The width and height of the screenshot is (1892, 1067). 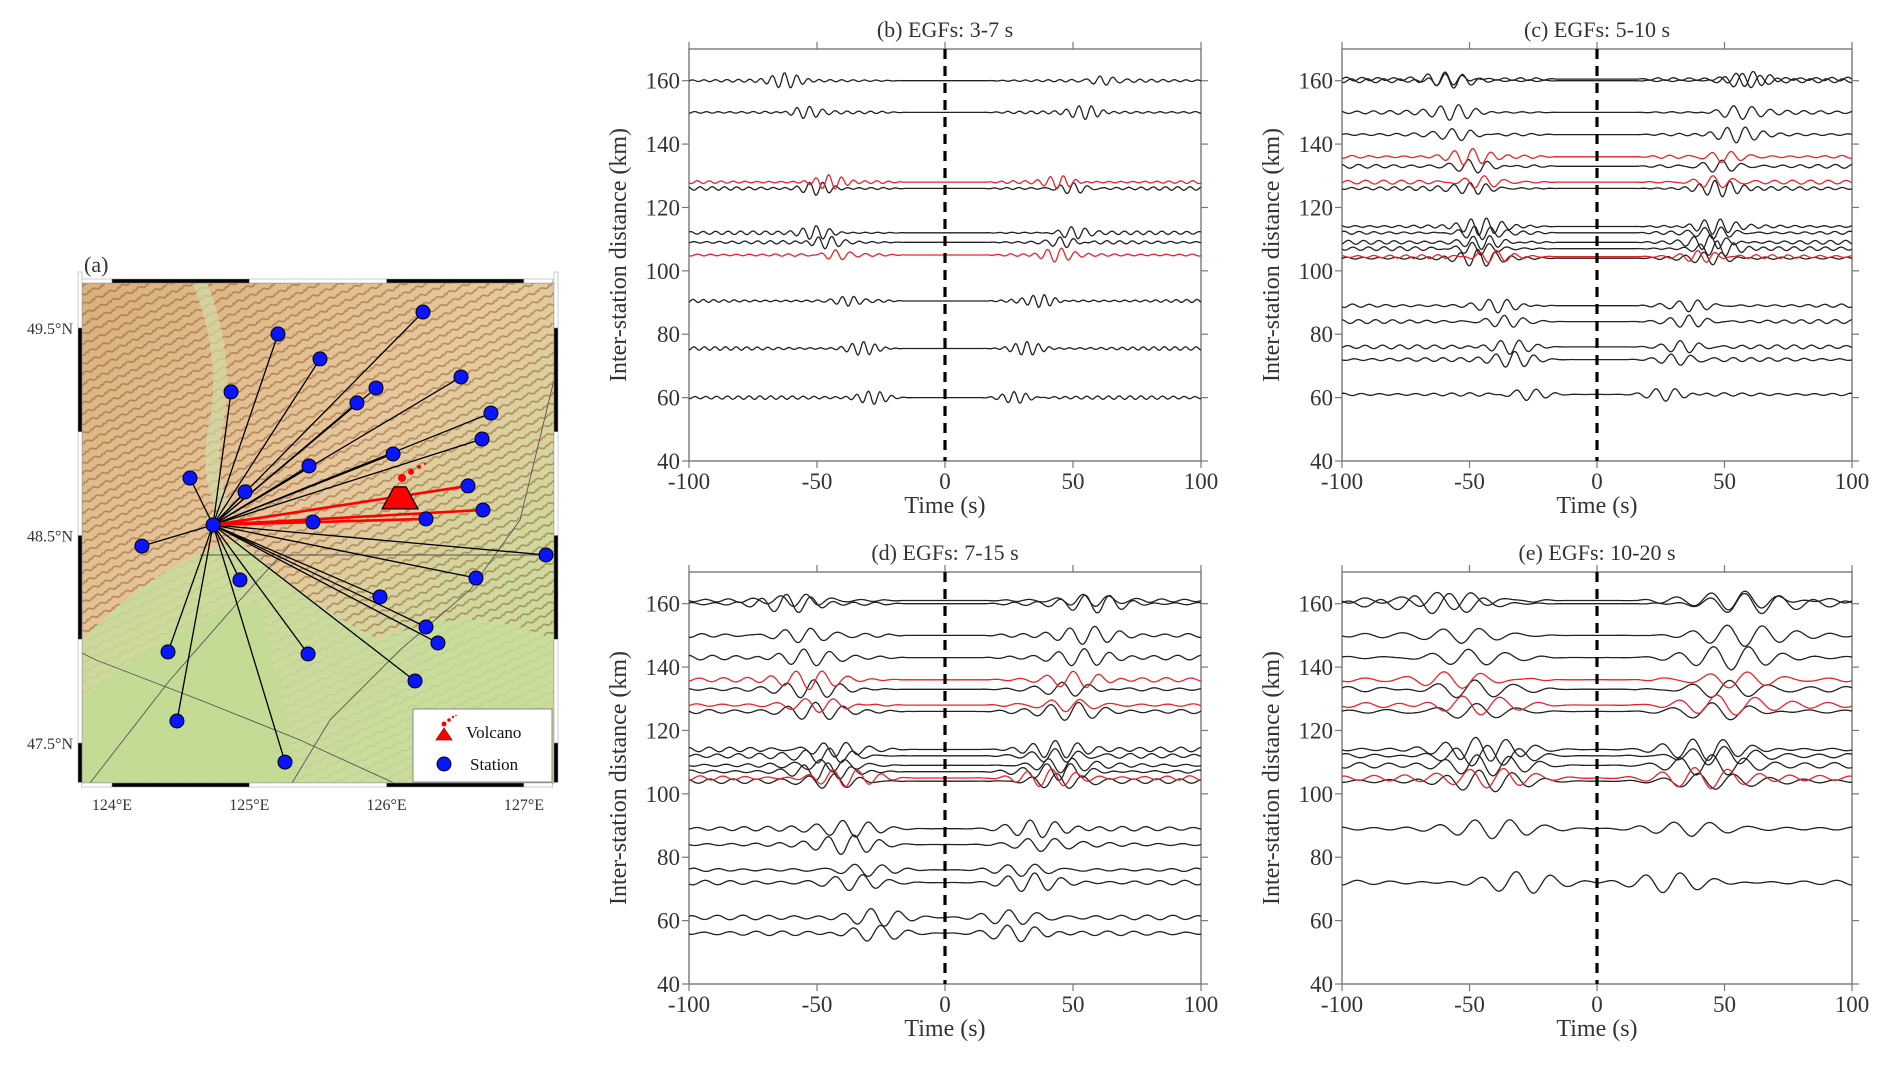 What do you see at coordinates (444, 764) in the screenshot?
I see `station-legend-icon` at bounding box center [444, 764].